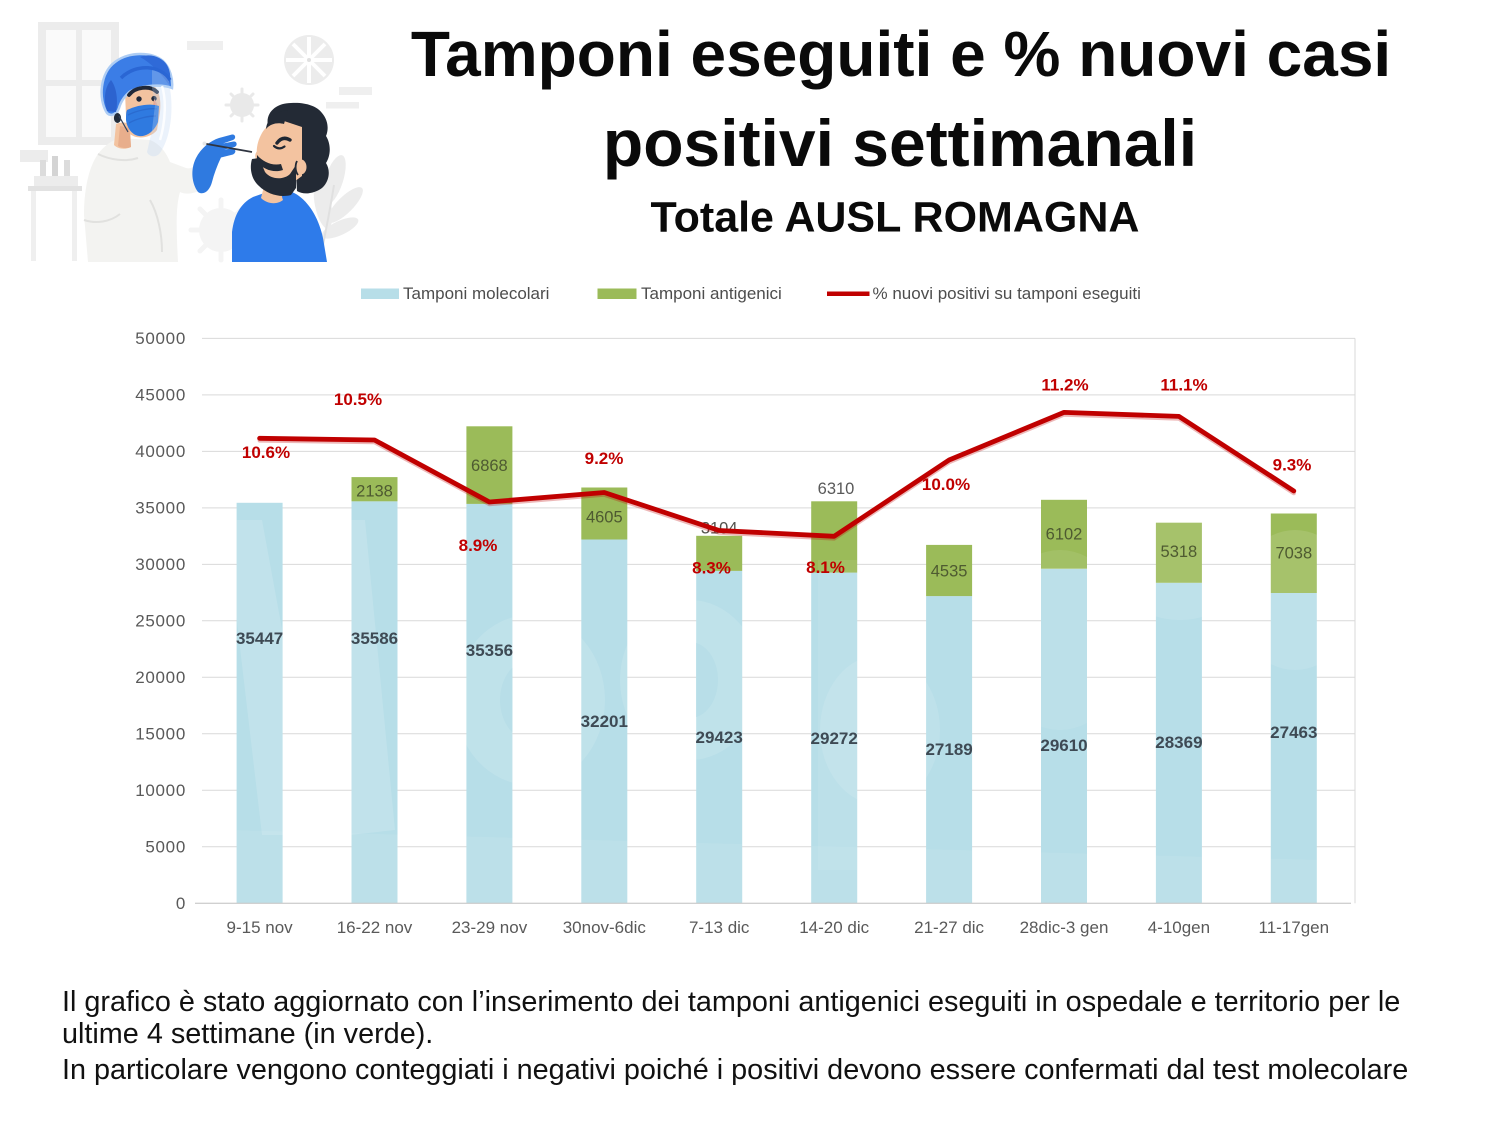 Image resolution: width=1500 pixels, height=1125 pixels. What do you see at coordinates (711, 293) in the screenshot?
I see `svg-text: Tamponi antigenici` at bounding box center [711, 293].